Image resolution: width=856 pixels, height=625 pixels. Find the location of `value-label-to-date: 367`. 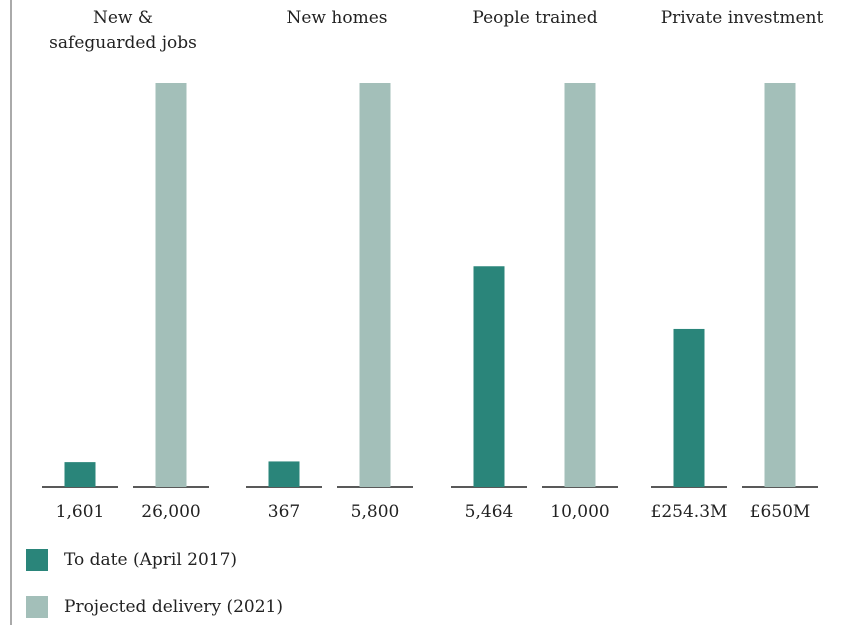

value-label-to-date: 367 is located at coordinates (284, 512).